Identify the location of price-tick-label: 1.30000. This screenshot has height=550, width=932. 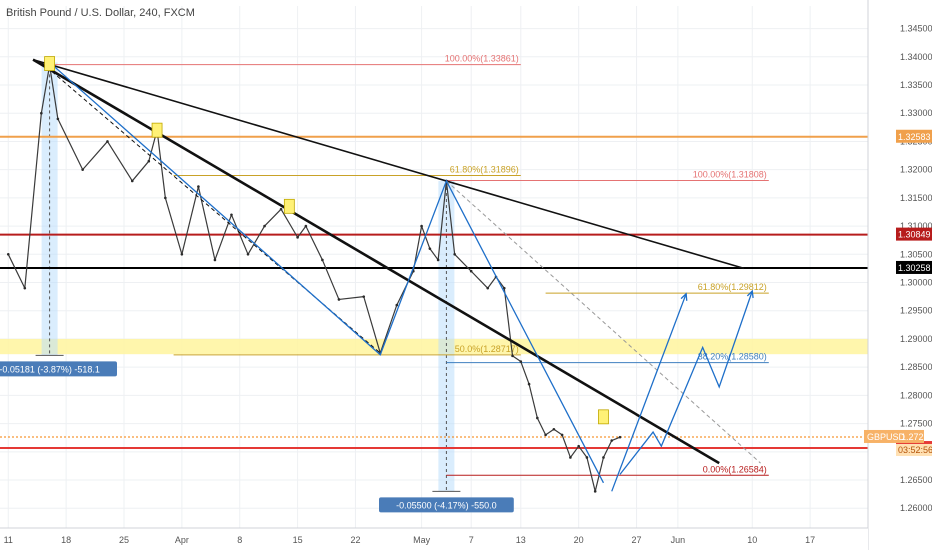
(916, 283).